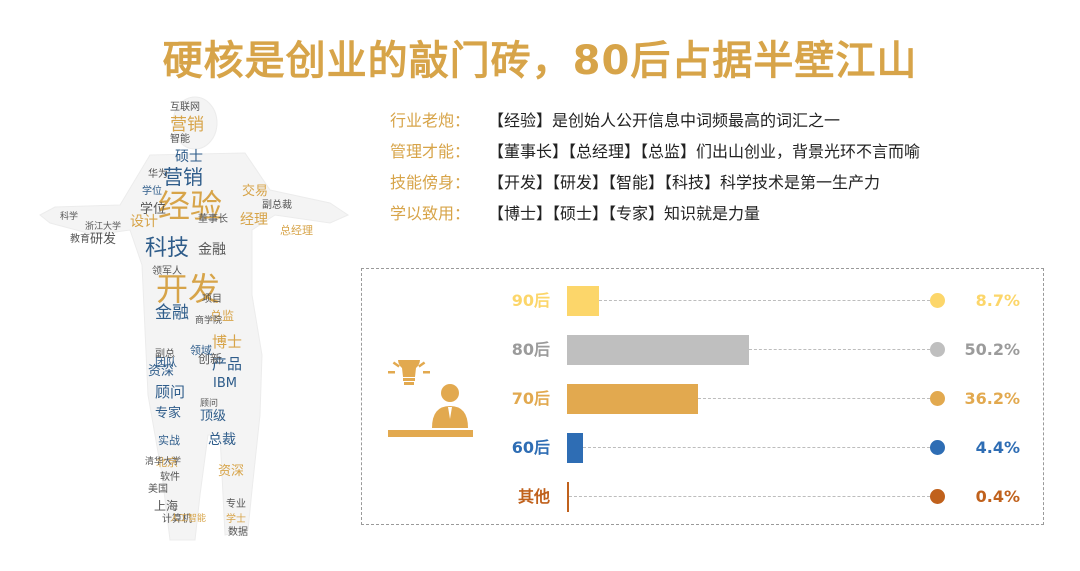  I want to click on value-label: 50.2%, so click(992, 349).